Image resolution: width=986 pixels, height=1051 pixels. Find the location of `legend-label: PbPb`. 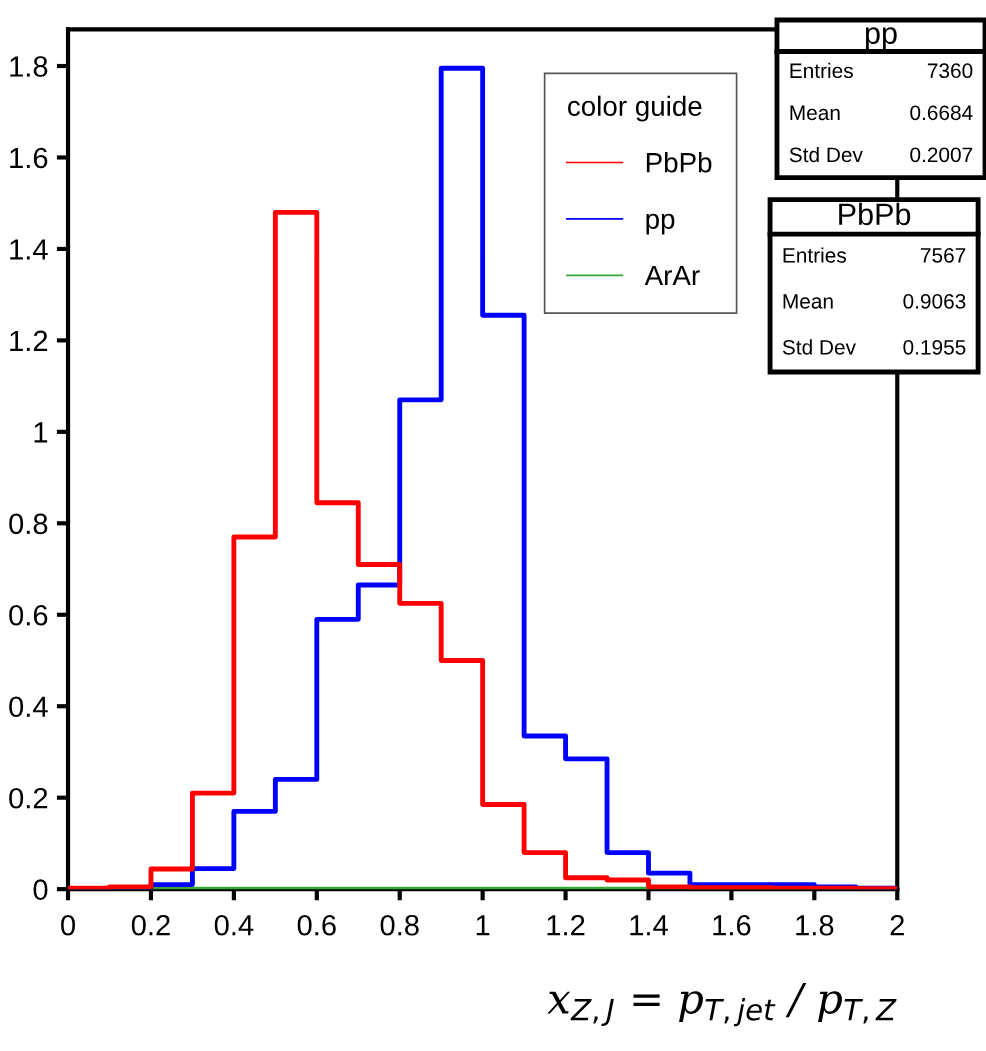

legend-label: PbPb is located at coordinates (679, 162).